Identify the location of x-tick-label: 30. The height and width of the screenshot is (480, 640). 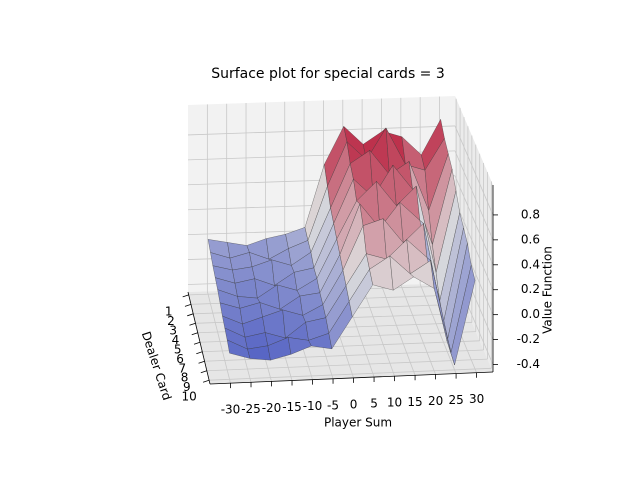
(476, 399).